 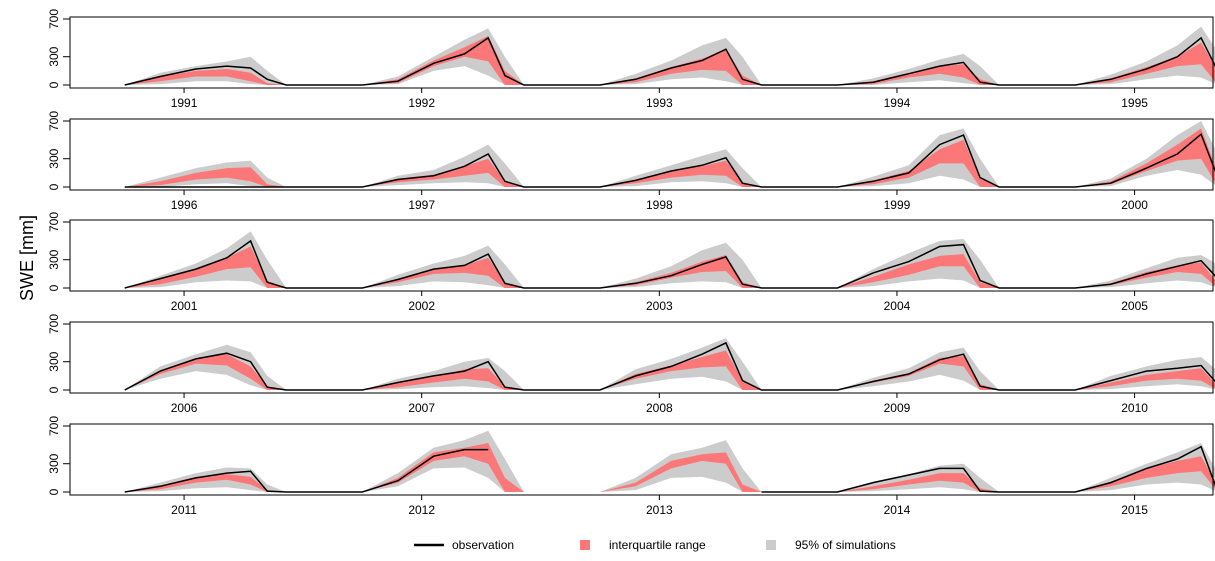 What do you see at coordinates (659, 205) in the screenshot?
I see `x-tick-label: 1998` at bounding box center [659, 205].